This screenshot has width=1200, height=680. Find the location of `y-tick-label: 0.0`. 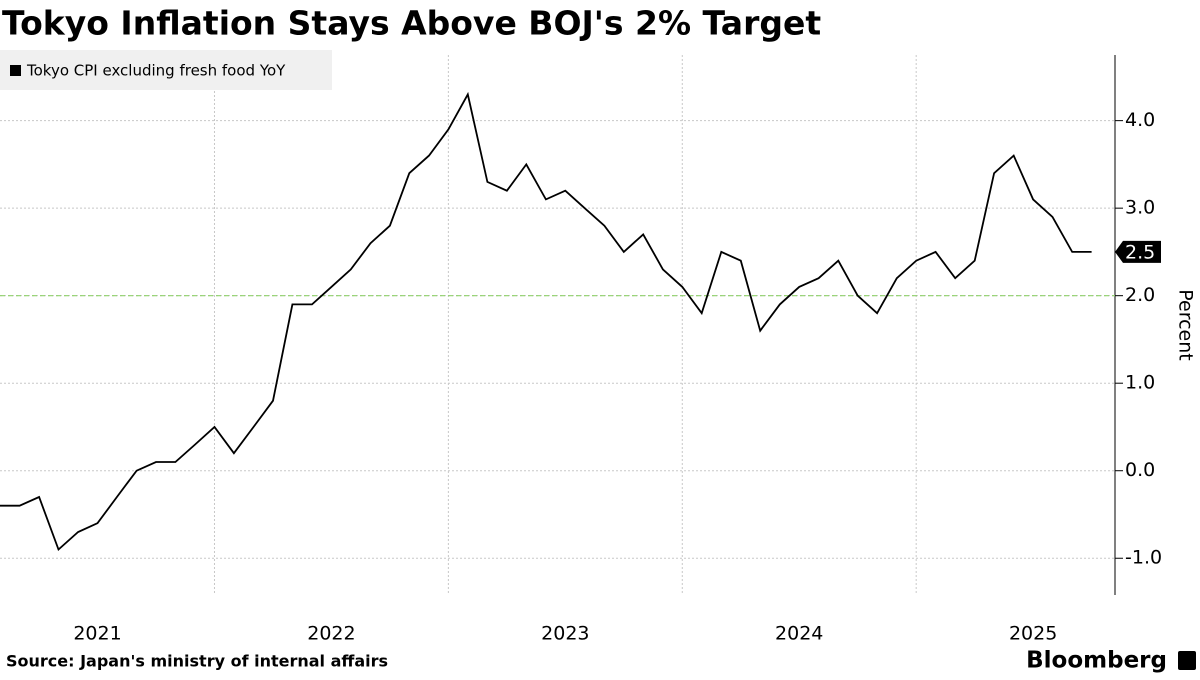

y-tick-label: 0.0 is located at coordinates (1140, 470).